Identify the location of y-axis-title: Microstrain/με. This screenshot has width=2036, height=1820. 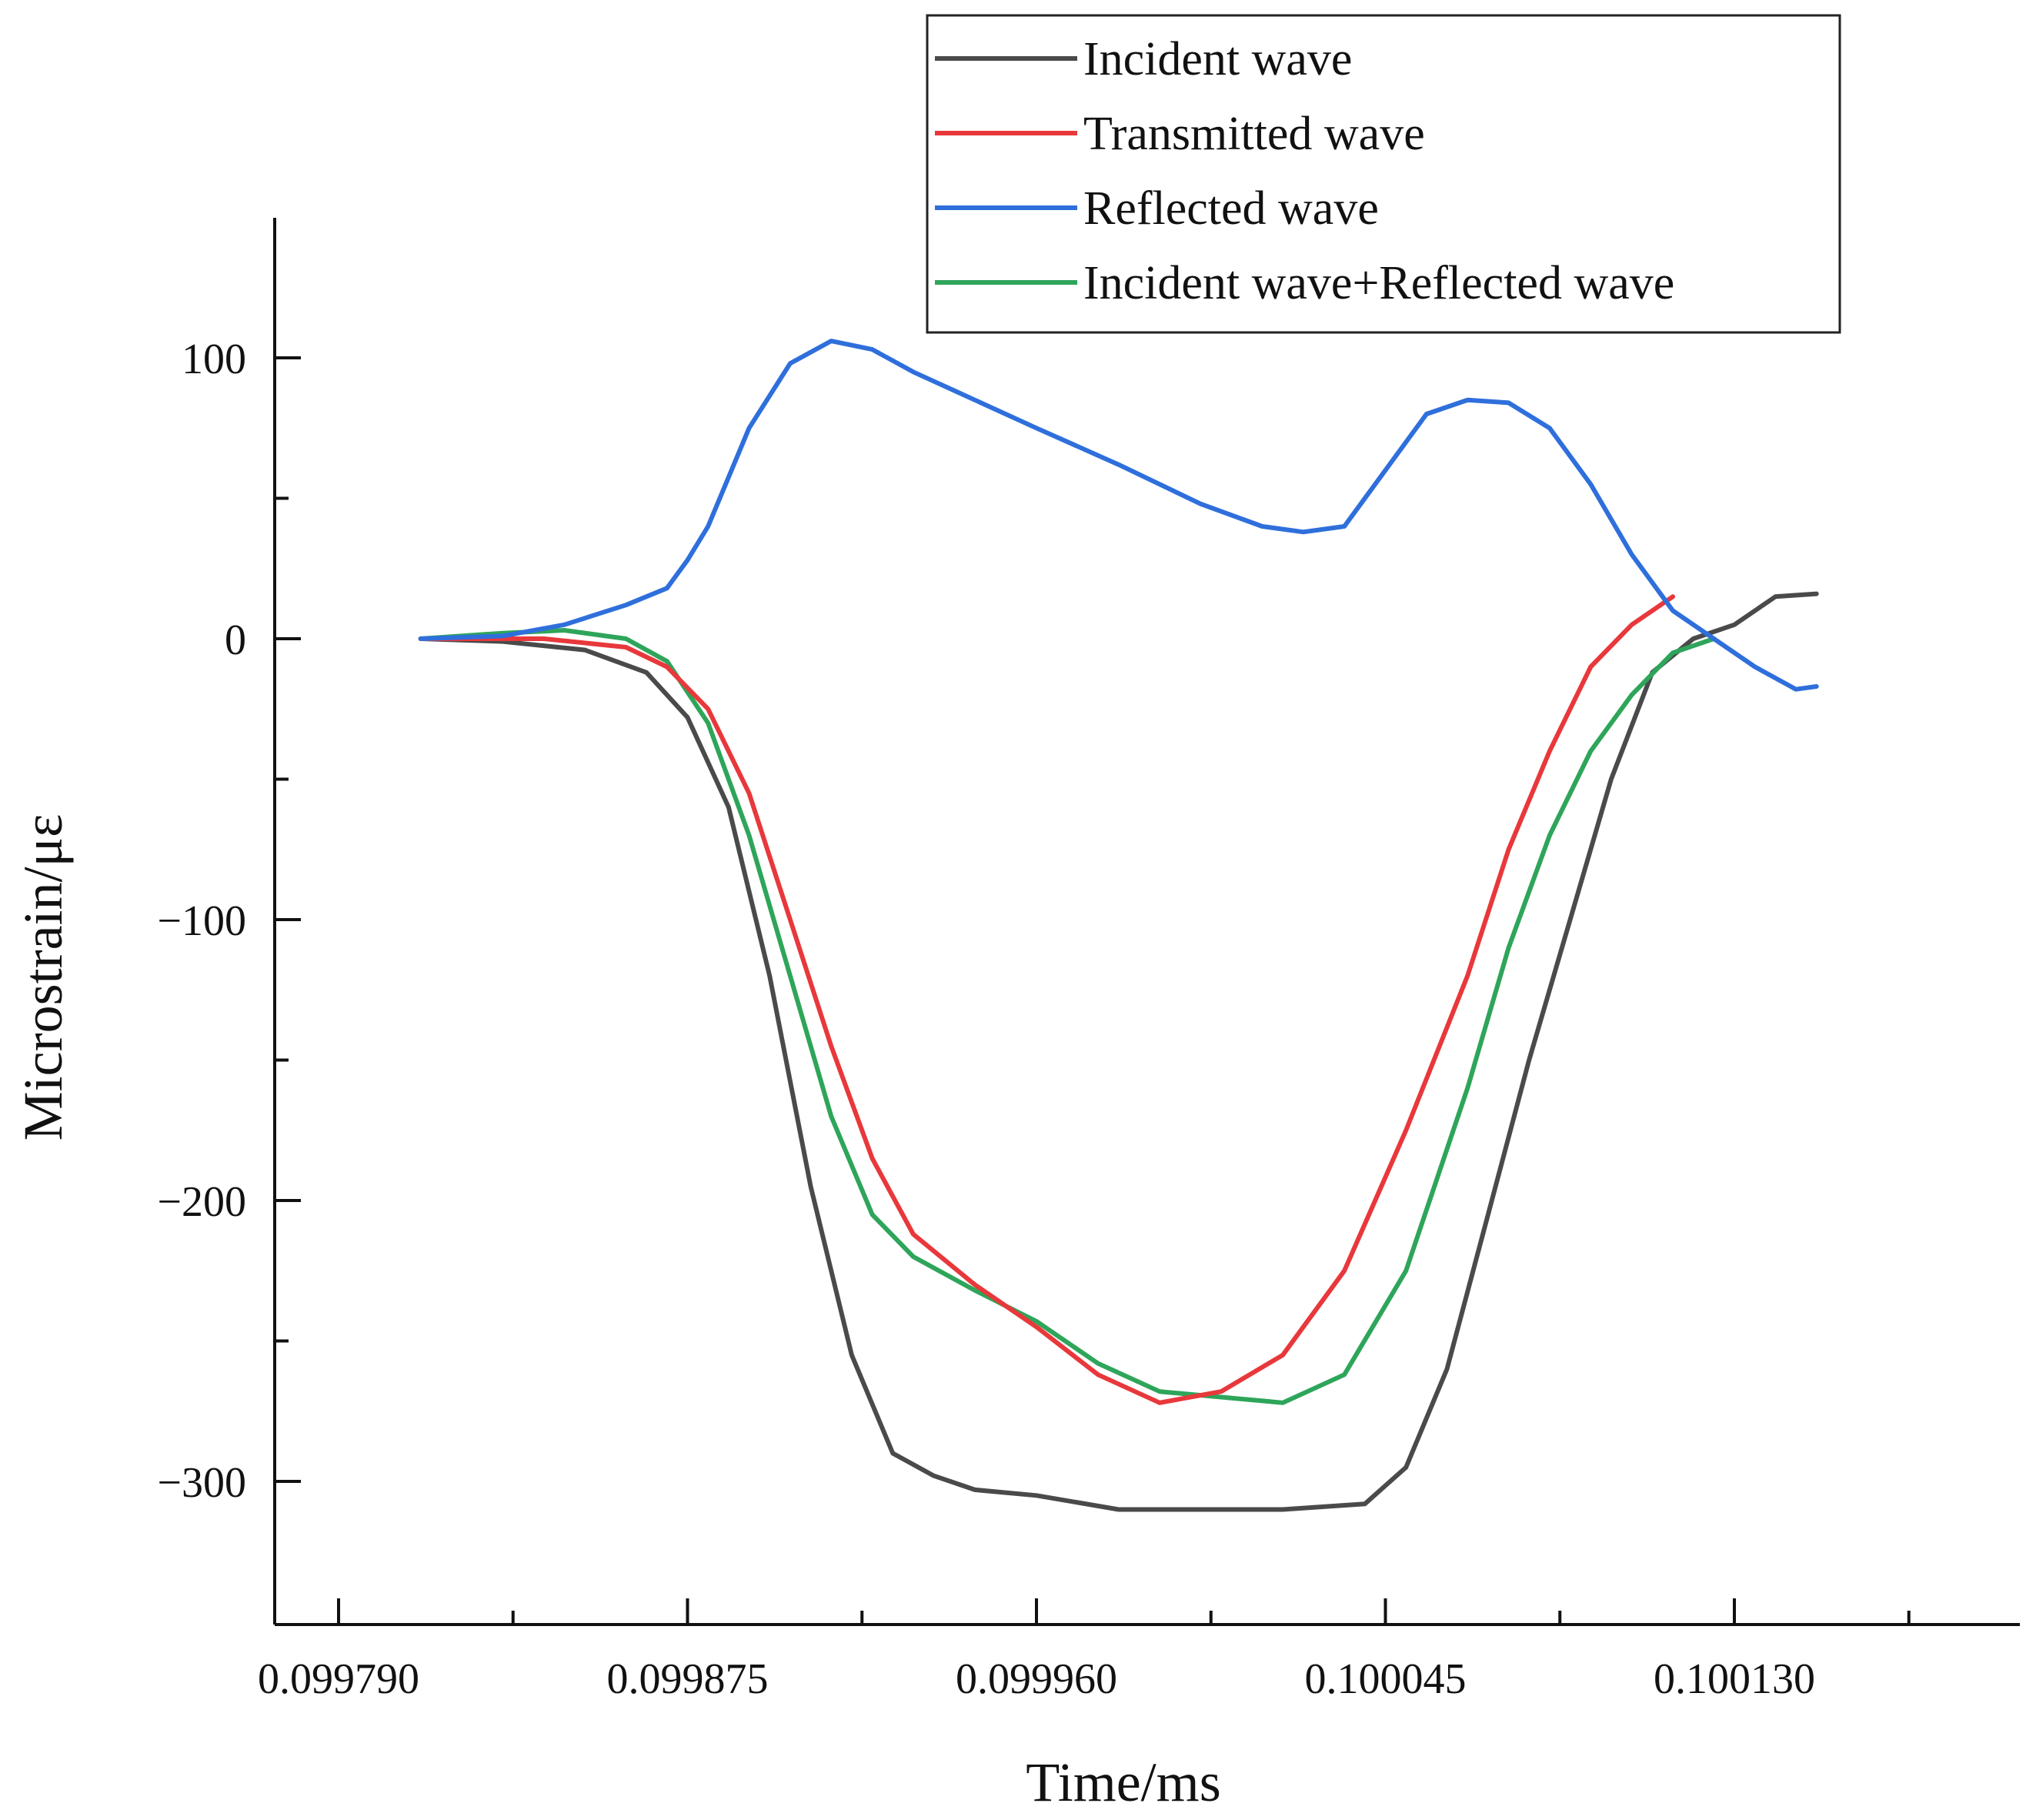
(43, 978).